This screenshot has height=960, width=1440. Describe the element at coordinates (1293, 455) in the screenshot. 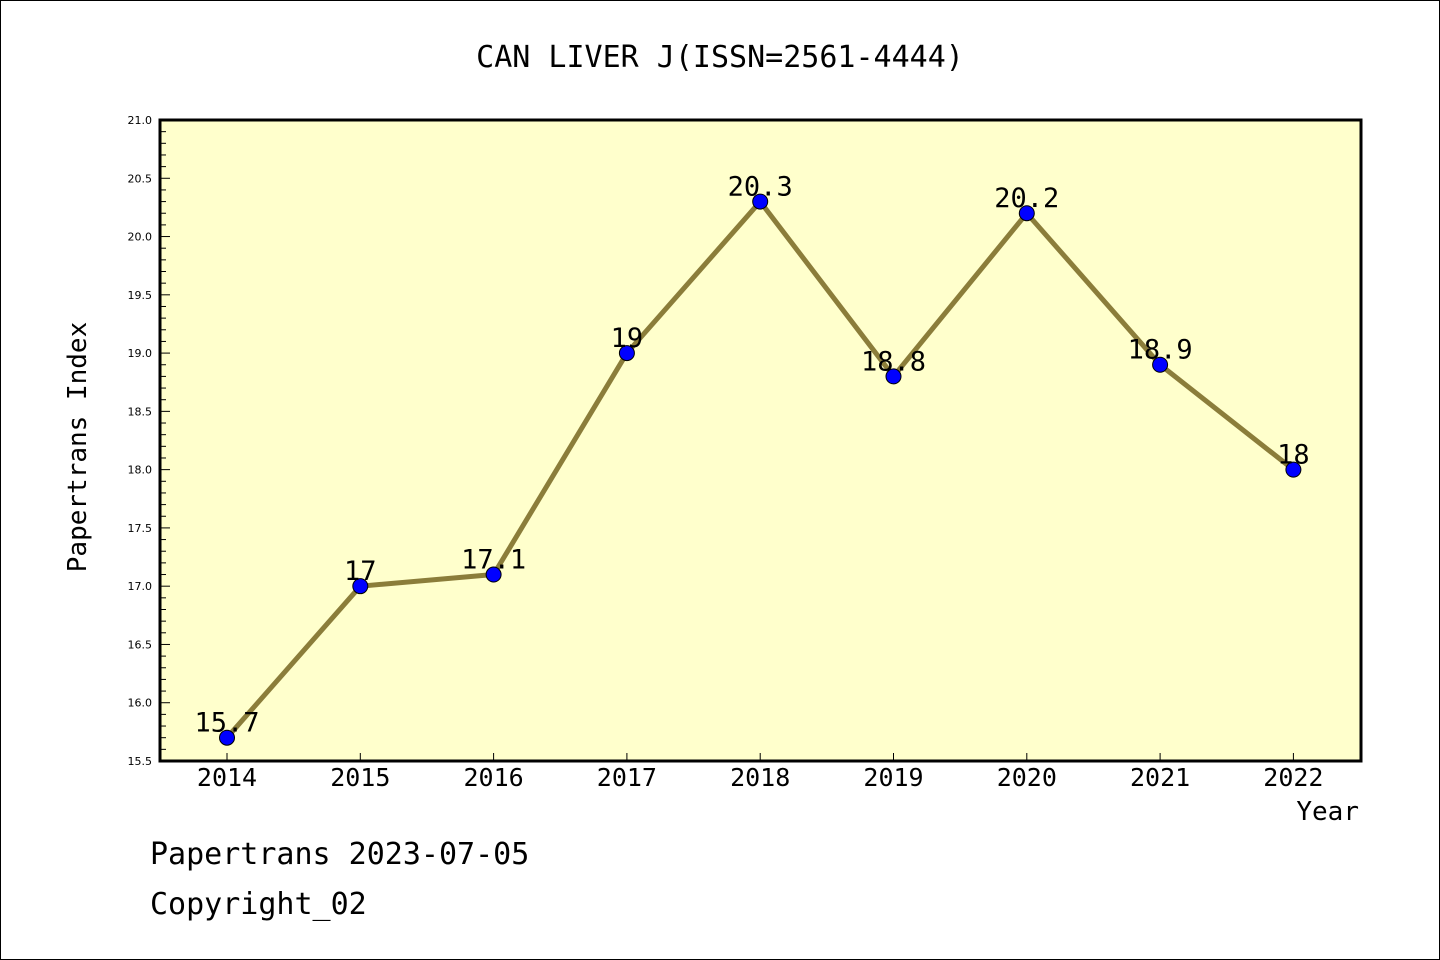

I see `data-label: 18` at that location.